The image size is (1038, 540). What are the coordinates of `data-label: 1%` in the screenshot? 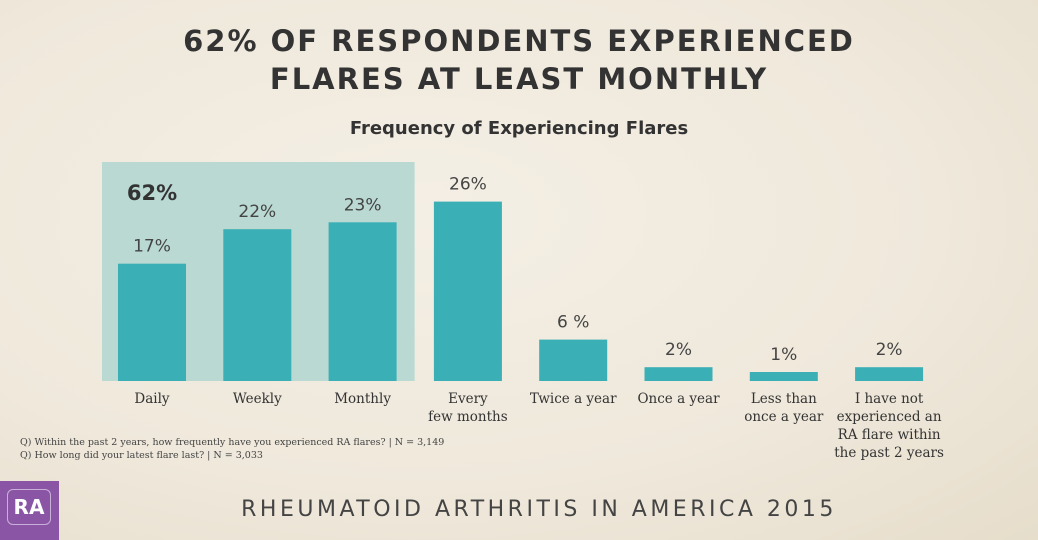 It's located at (783, 355).